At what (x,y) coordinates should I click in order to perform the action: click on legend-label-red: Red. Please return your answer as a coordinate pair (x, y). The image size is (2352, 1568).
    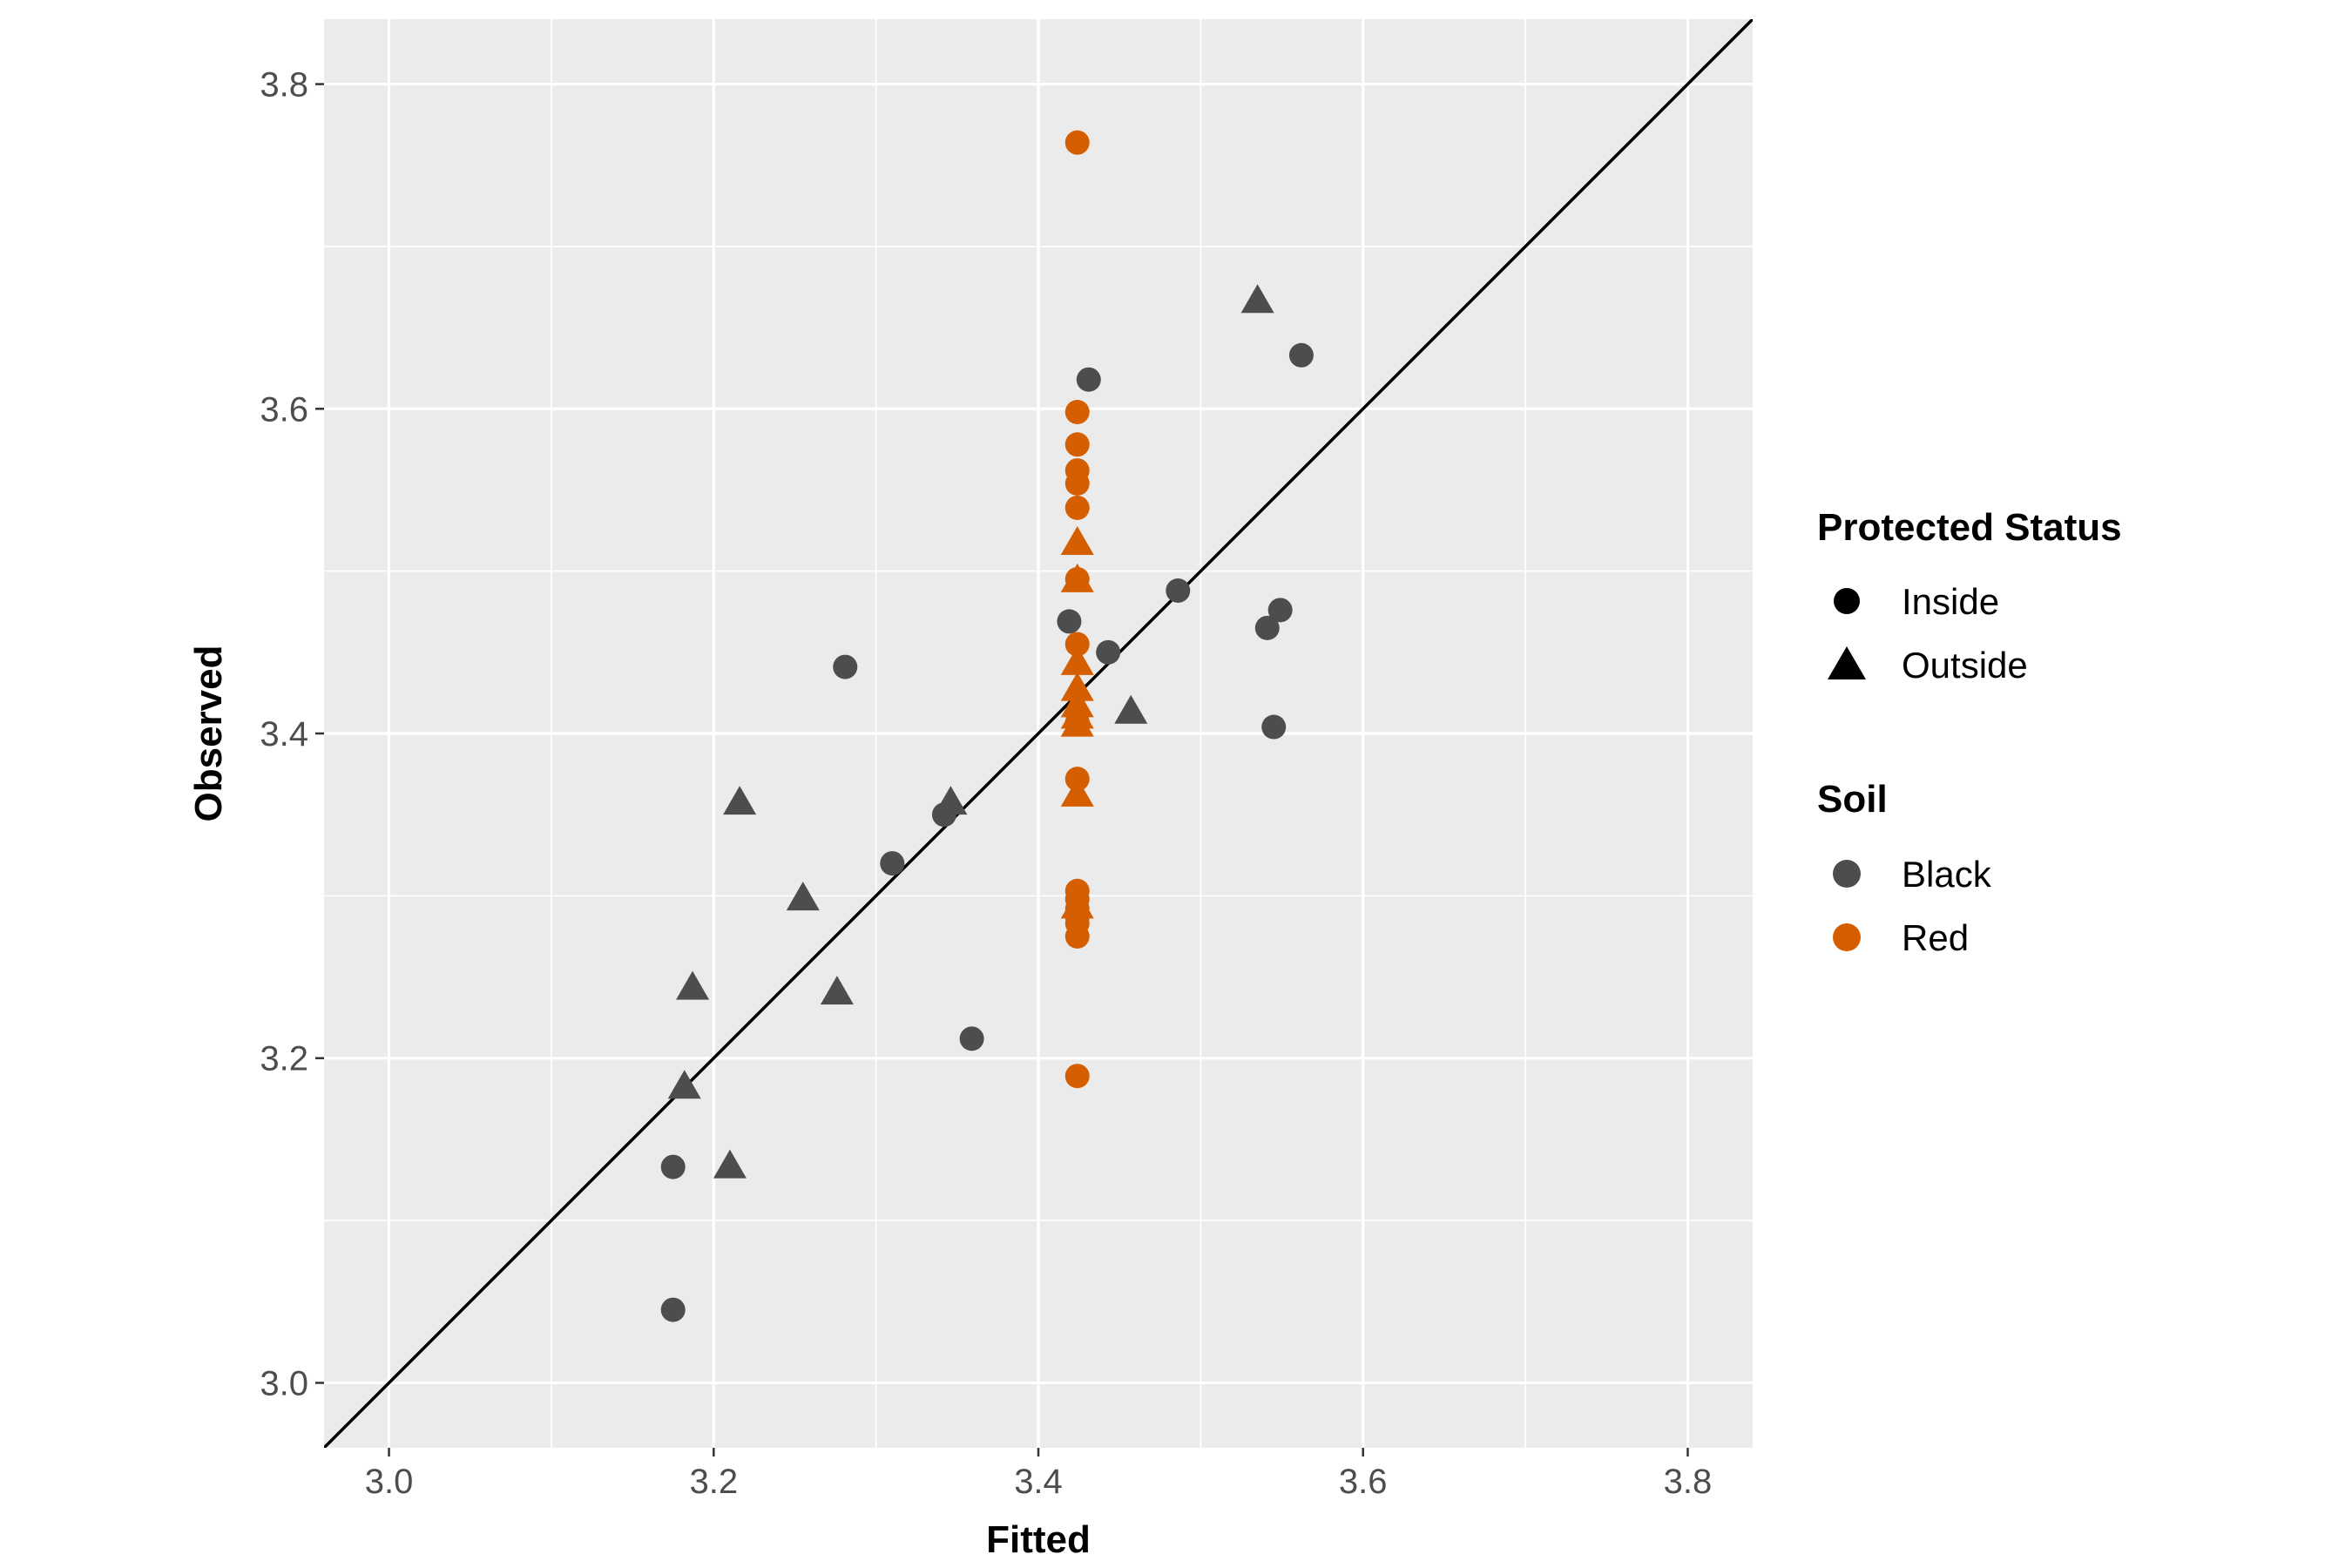
    Looking at the image, I should click on (1935, 937).